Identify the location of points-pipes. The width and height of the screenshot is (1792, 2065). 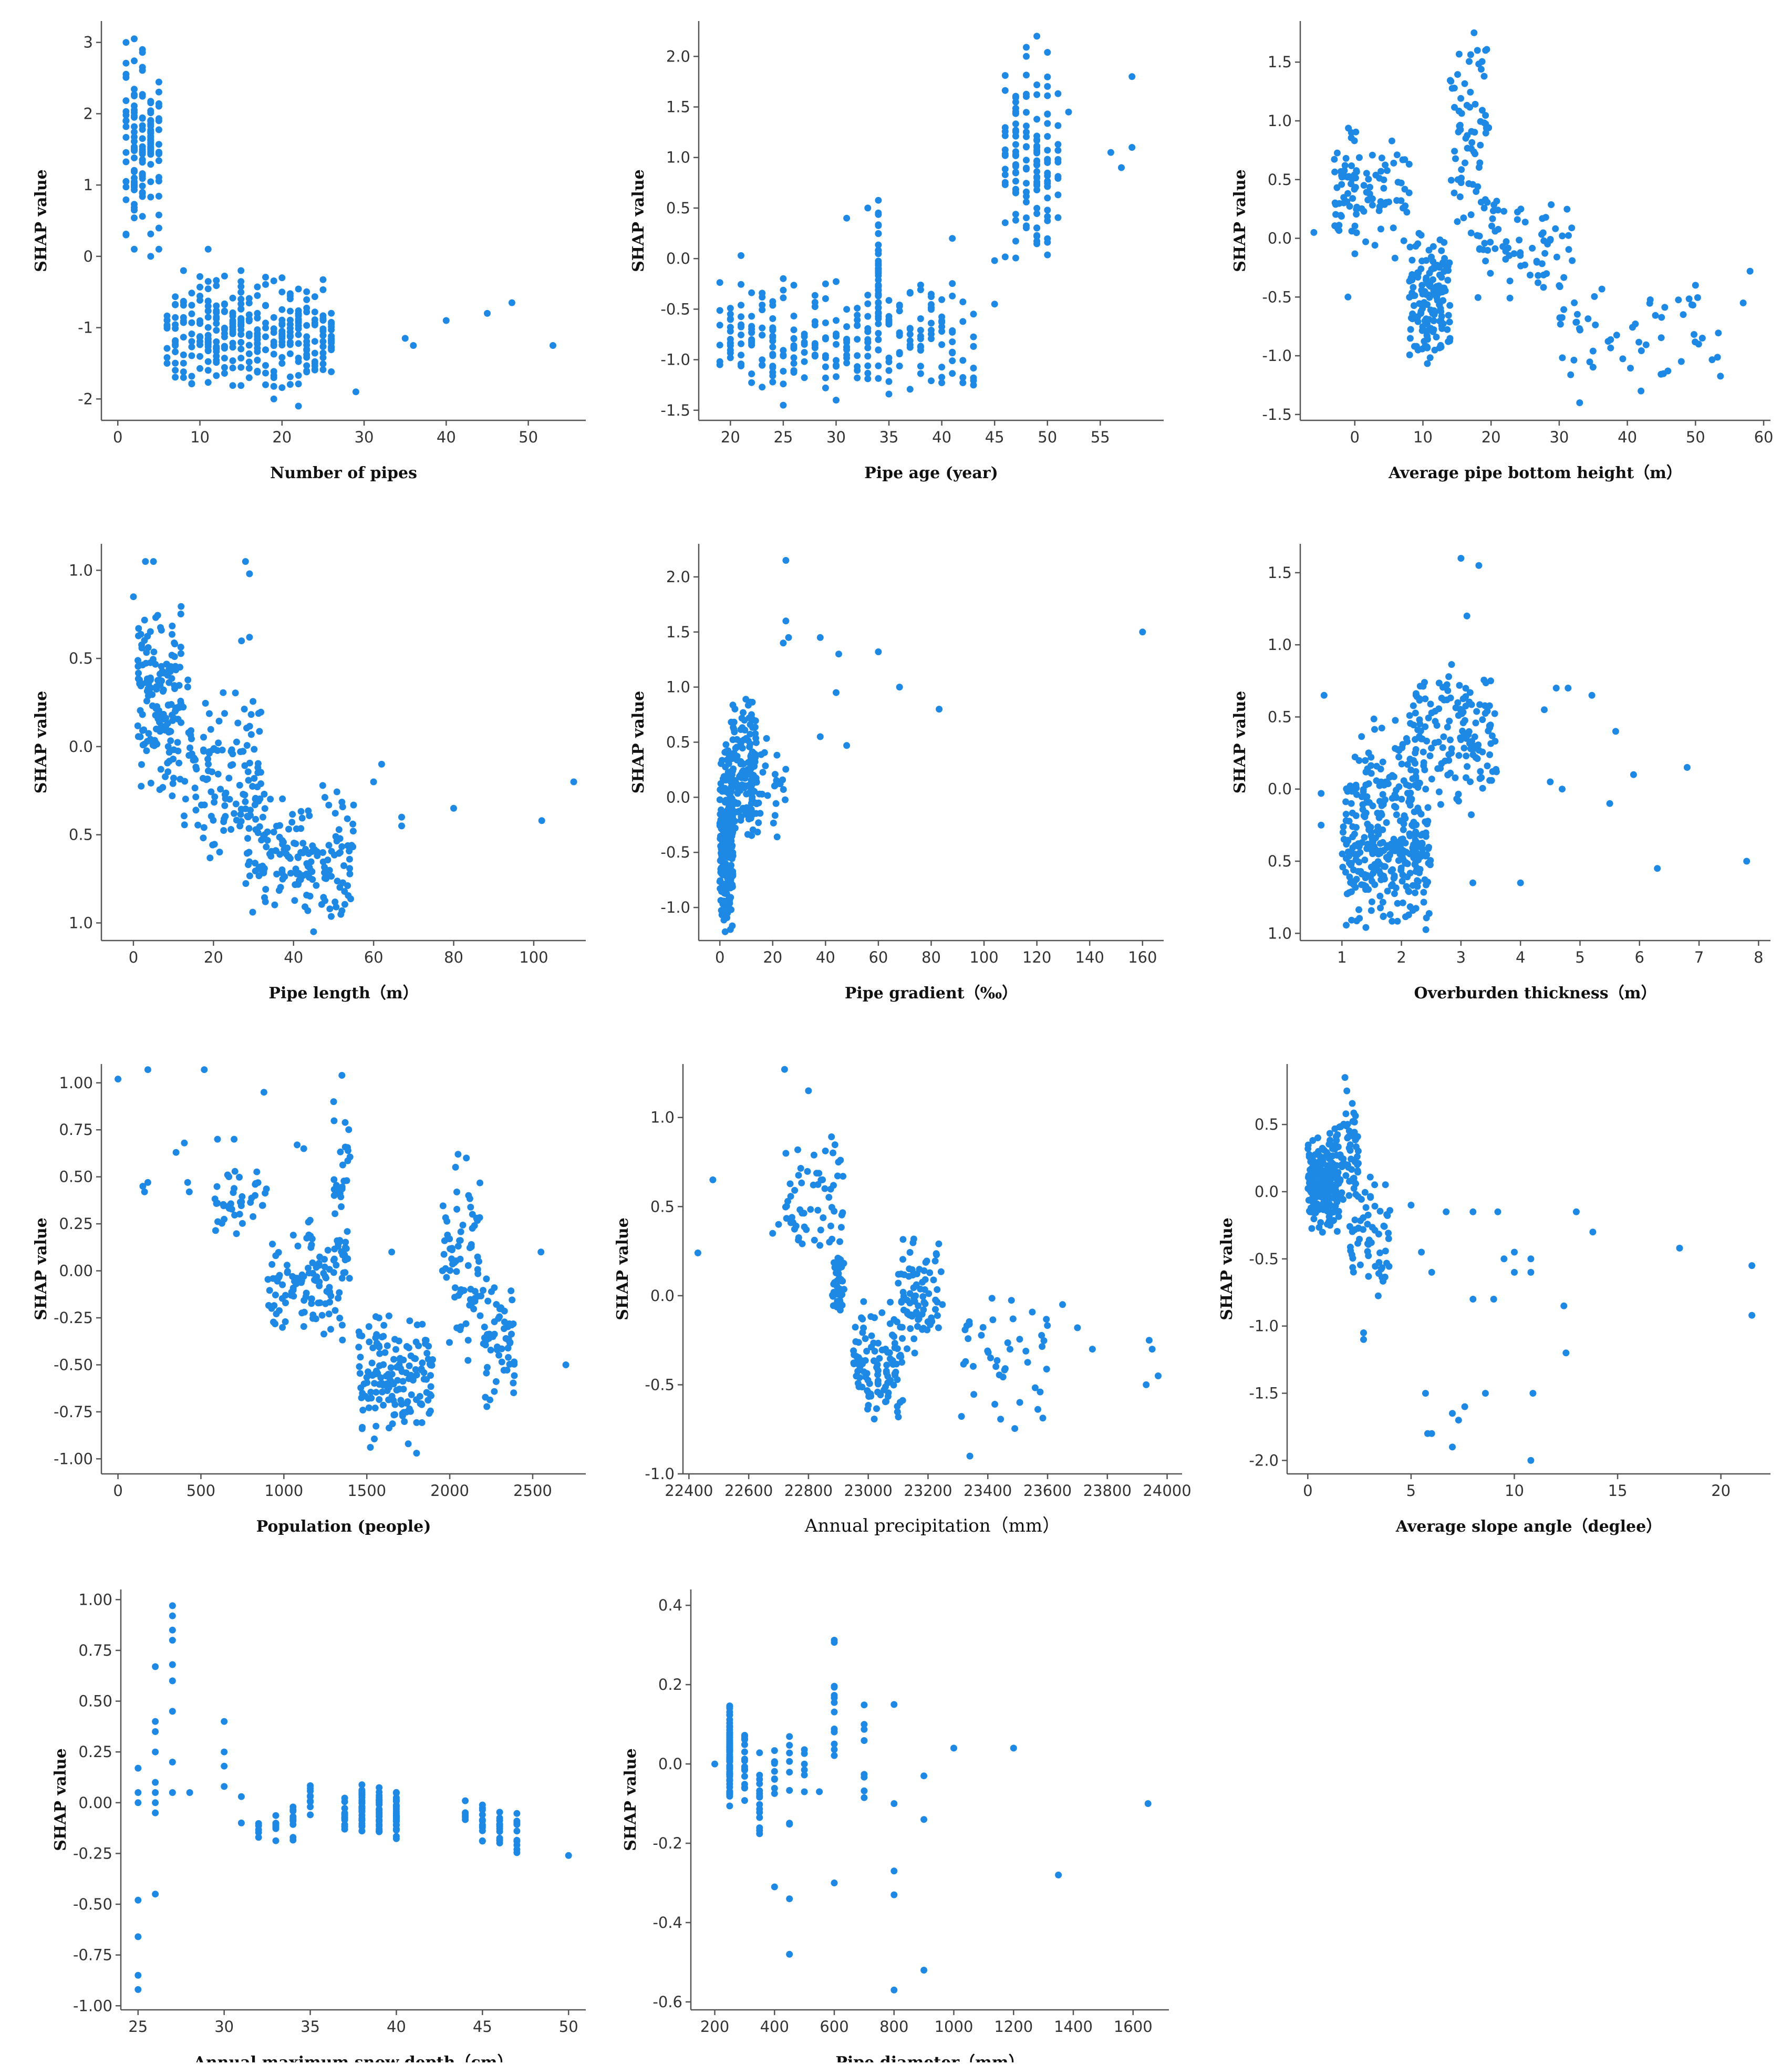
(339, 222).